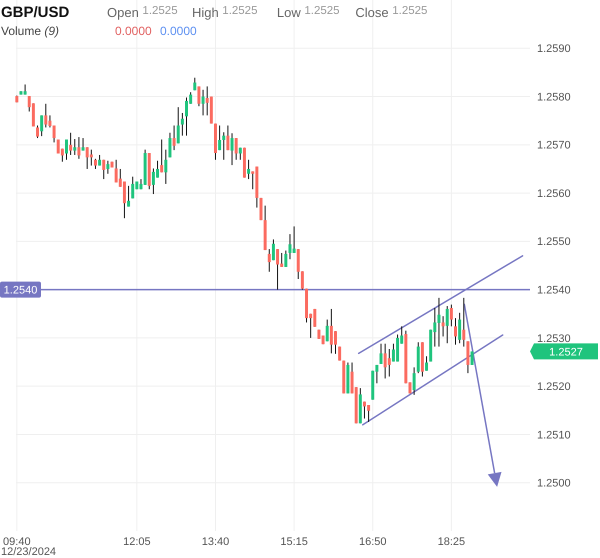 This screenshot has width=600, height=558. What do you see at coordinates (216, 542) in the screenshot?
I see `x-tick-label: 13:40` at bounding box center [216, 542].